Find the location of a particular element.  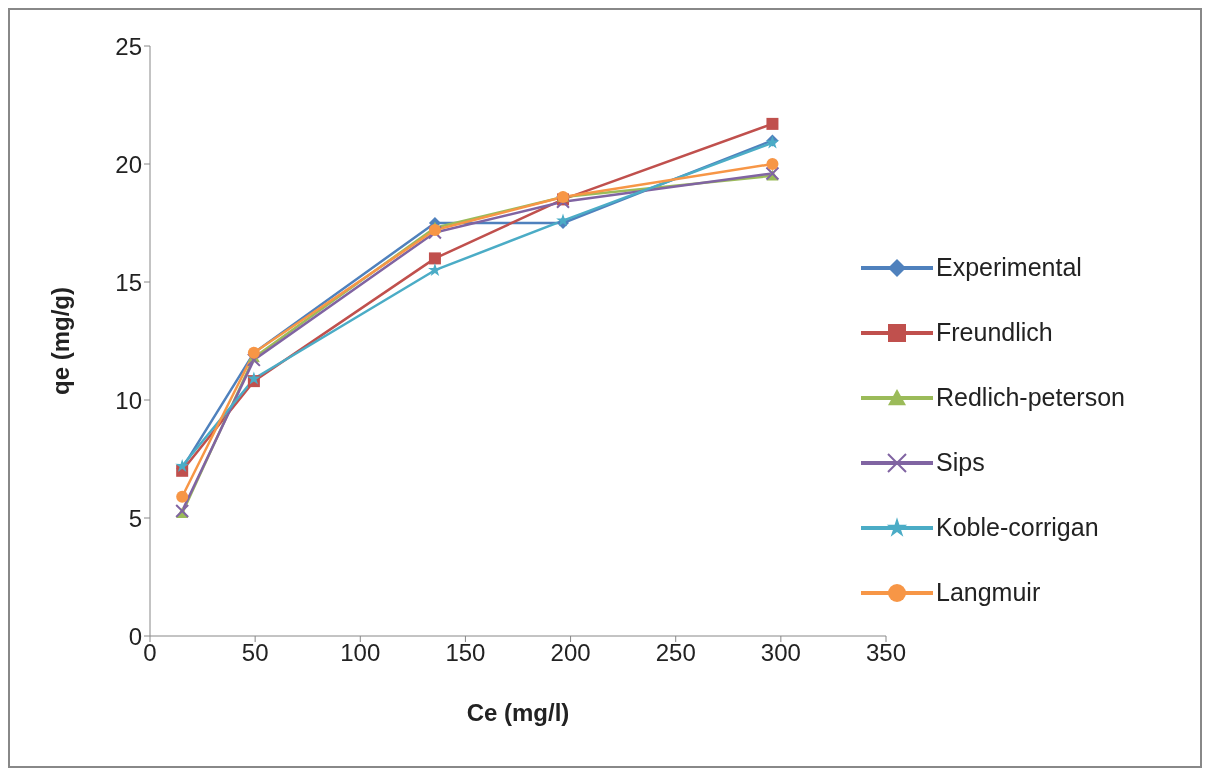

legend-label: Redlich-peterson is located at coordinates (1030, 397).